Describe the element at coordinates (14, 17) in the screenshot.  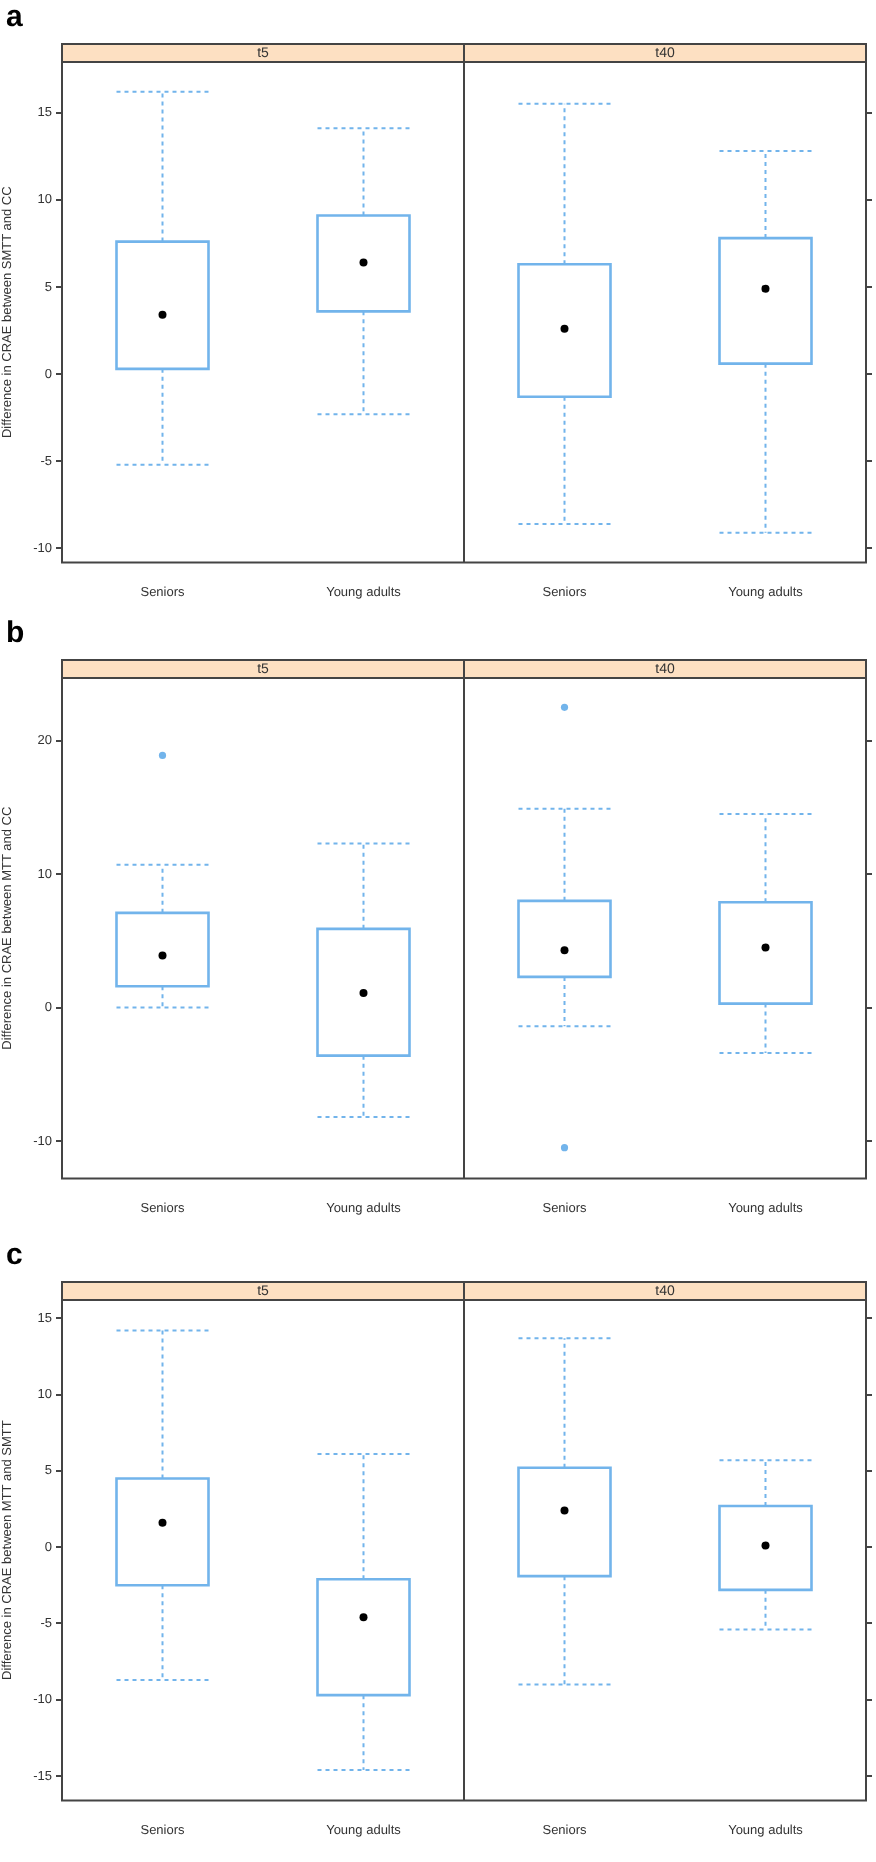
I see `text: a` at that location.